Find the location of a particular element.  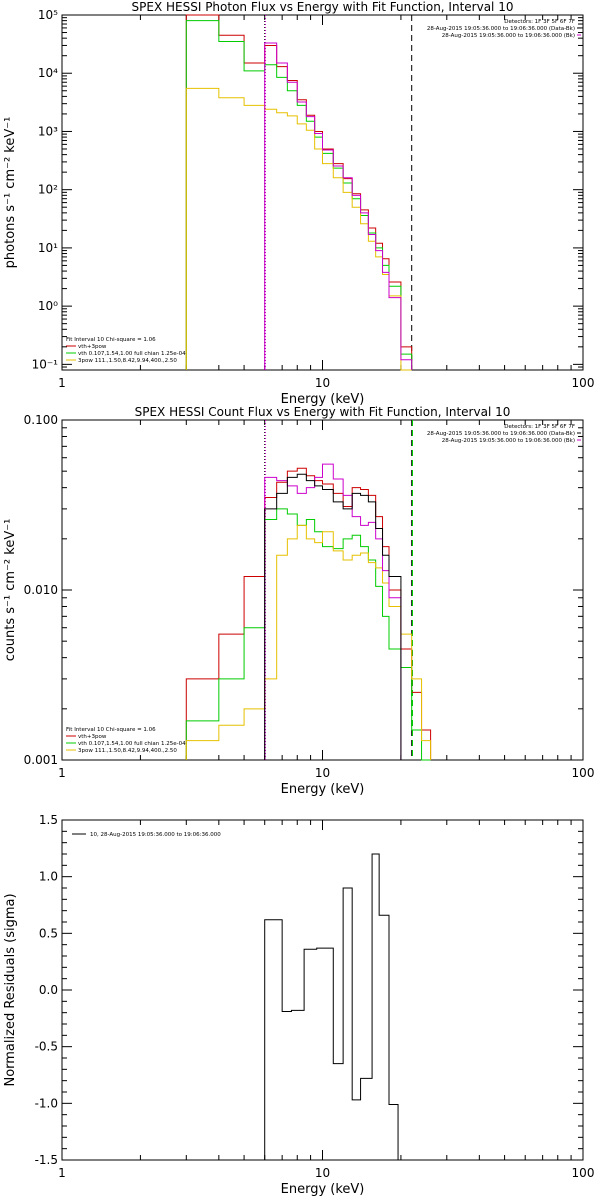

y-tick-label: 10³ is located at coordinates (48, 131).